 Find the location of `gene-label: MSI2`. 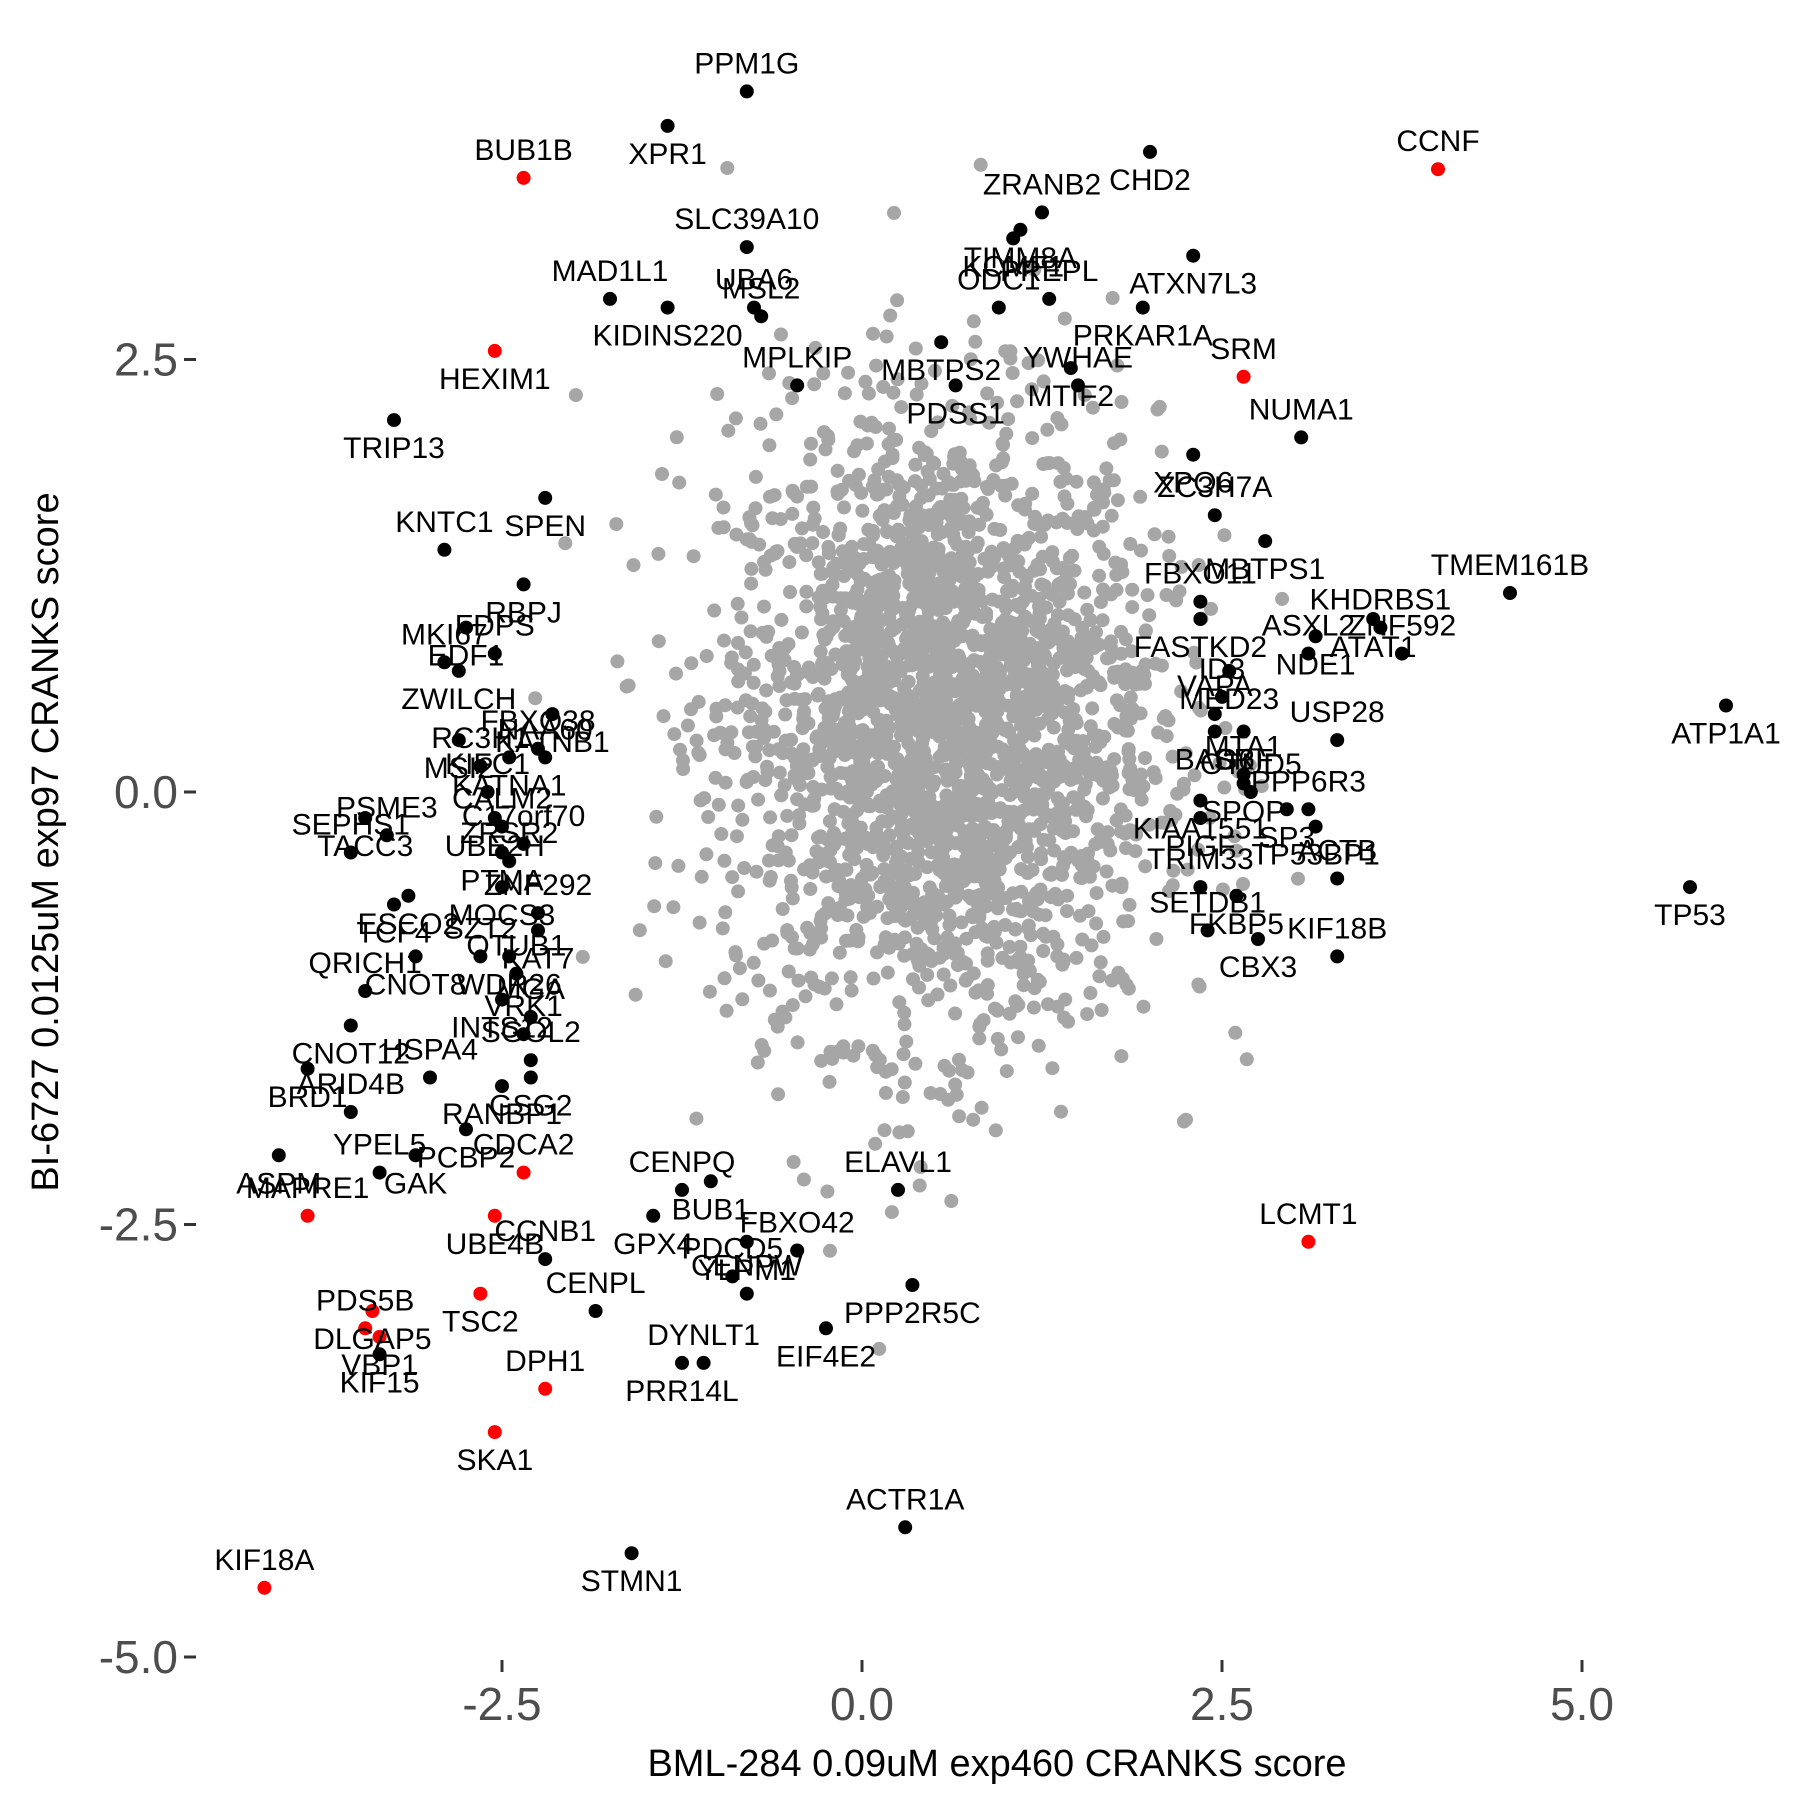

gene-label: MSI2 is located at coordinates (459, 768).